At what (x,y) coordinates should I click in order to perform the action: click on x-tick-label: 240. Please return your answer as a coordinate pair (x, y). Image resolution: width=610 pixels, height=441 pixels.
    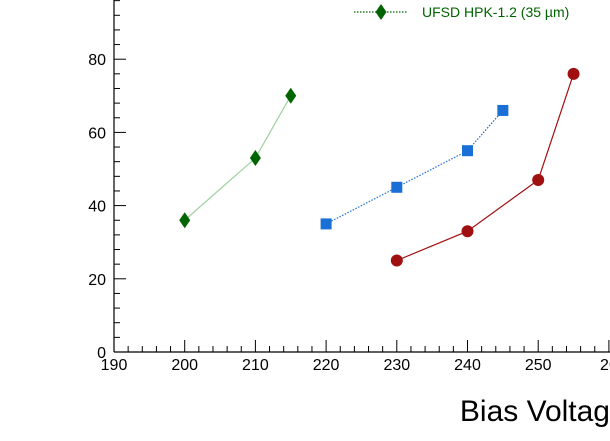
    Looking at the image, I should click on (467, 365).